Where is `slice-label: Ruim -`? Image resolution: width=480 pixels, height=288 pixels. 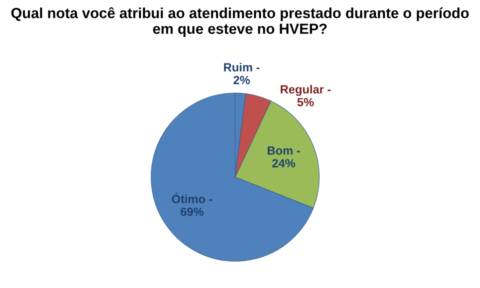
slice-label: Ruim - is located at coordinates (242, 67).